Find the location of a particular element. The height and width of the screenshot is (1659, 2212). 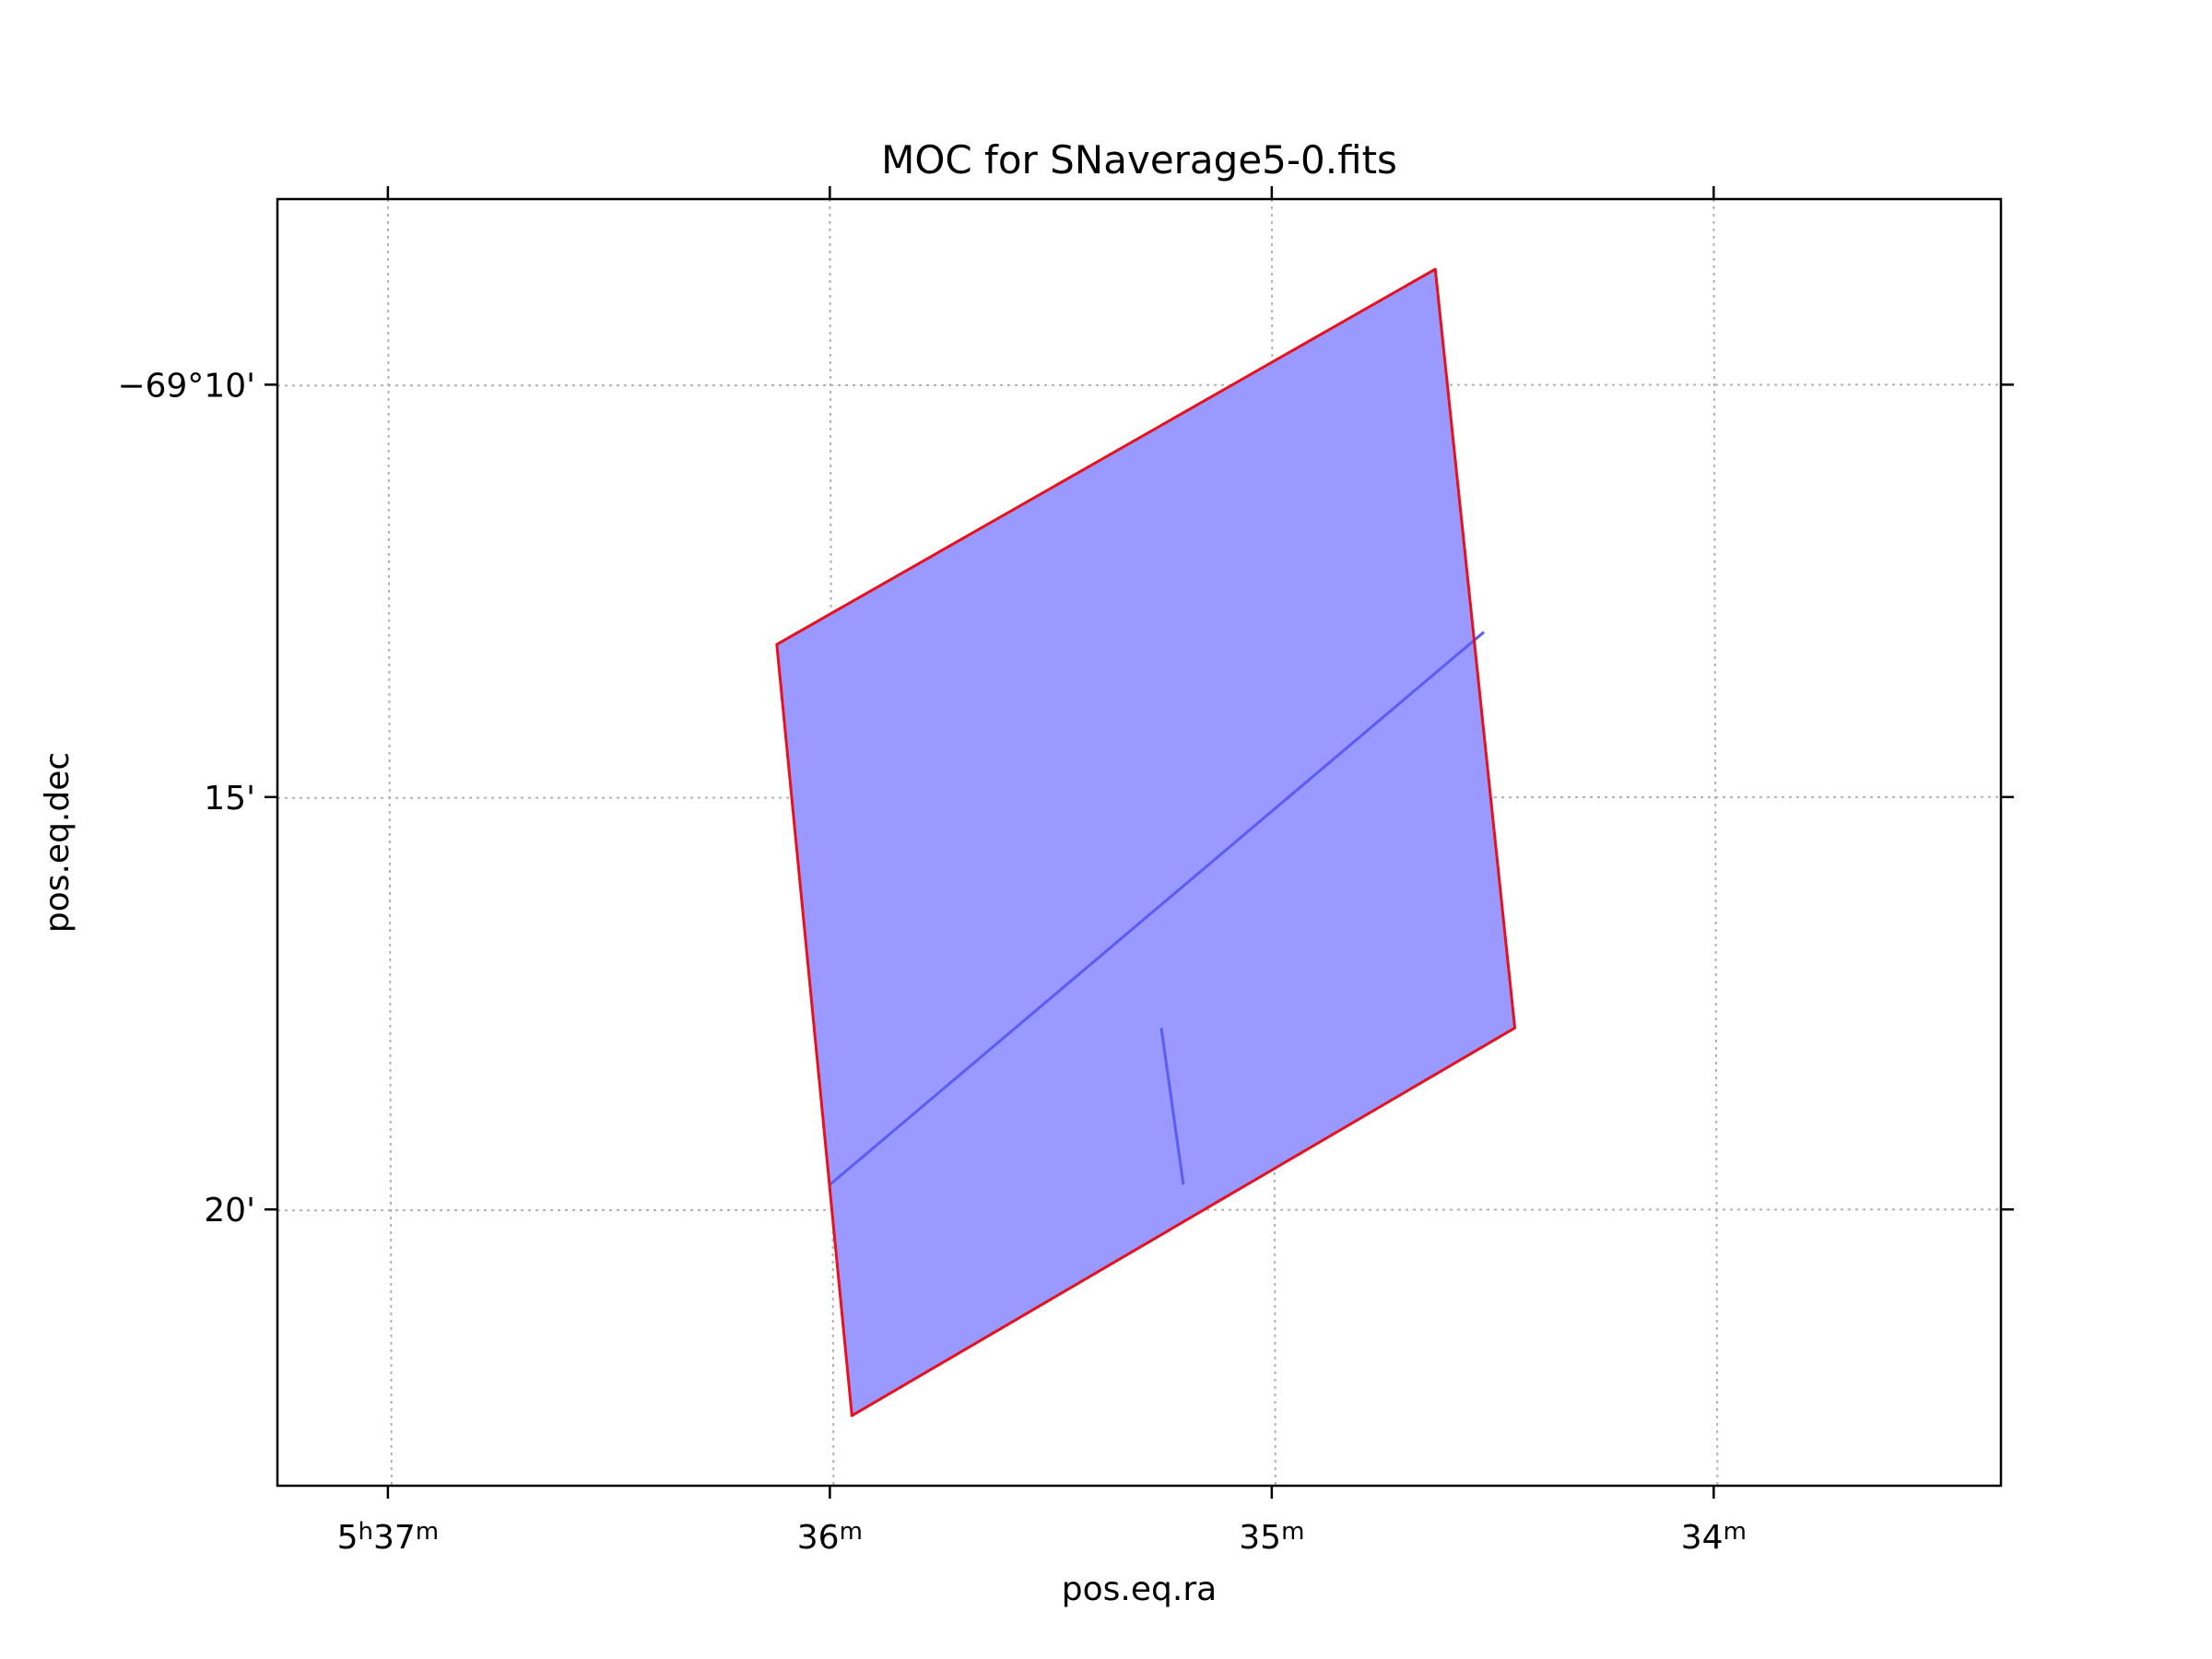

x-tick-label-2: 35m is located at coordinates (1271, 1537).